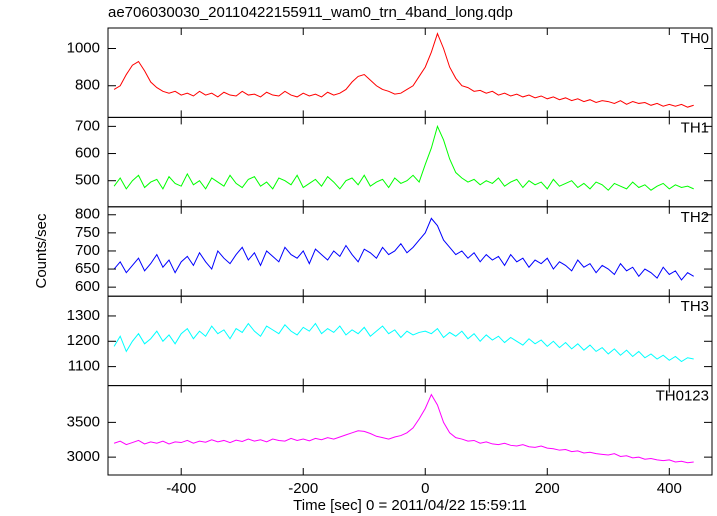  What do you see at coordinates (83, 315) in the screenshot?
I see `y-tick-label: 1300` at bounding box center [83, 315].